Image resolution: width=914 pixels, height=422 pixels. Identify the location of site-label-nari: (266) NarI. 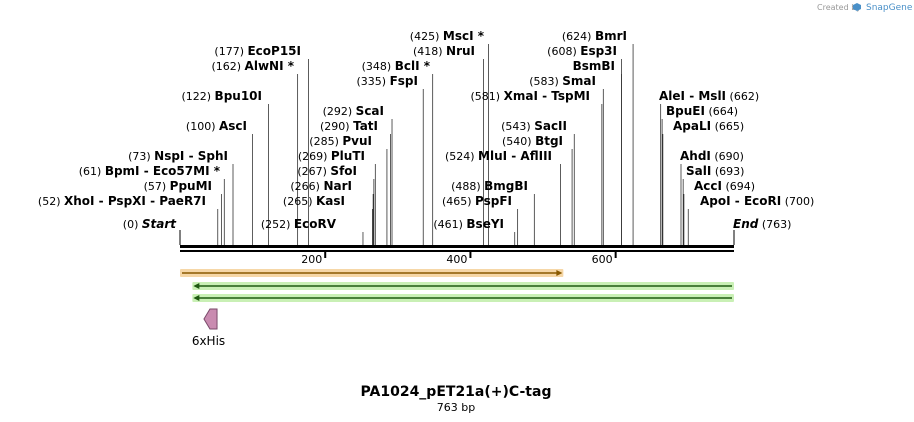
(321, 186).